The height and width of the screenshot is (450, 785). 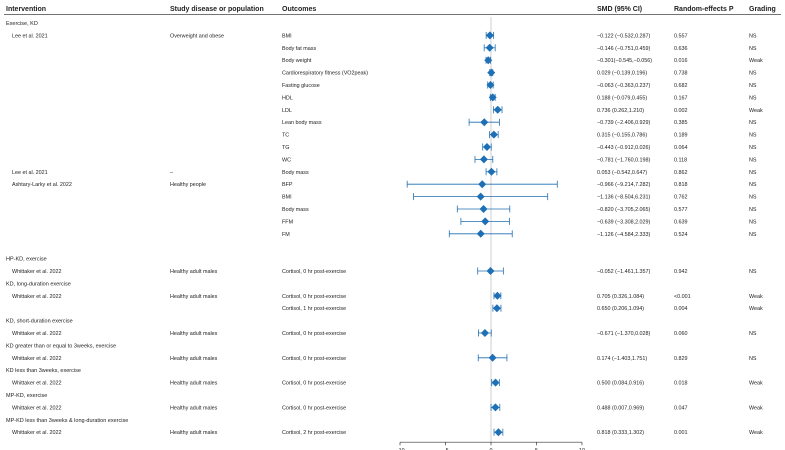 I want to click on p-value: 0.047, so click(x=681, y=408).